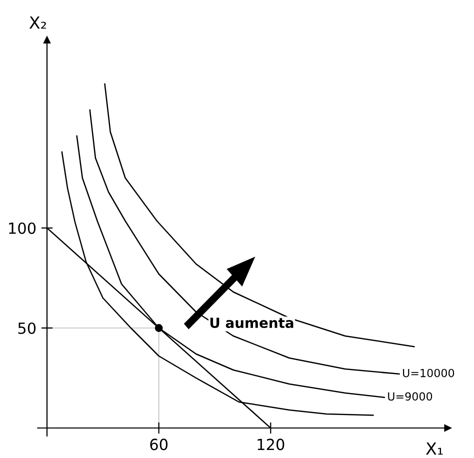 The height and width of the screenshot is (458, 474). What do you see at coordinates (428, 373) in the screenshot?
I see `series-label: U=10000` at bounding box center [428, 373].